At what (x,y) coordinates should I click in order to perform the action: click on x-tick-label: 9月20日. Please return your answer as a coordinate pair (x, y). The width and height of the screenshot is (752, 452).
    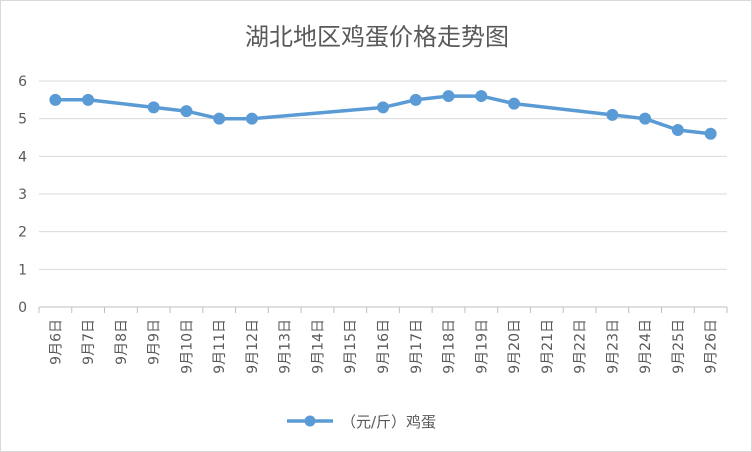
    Looking at the image, I should click on (515, 346).